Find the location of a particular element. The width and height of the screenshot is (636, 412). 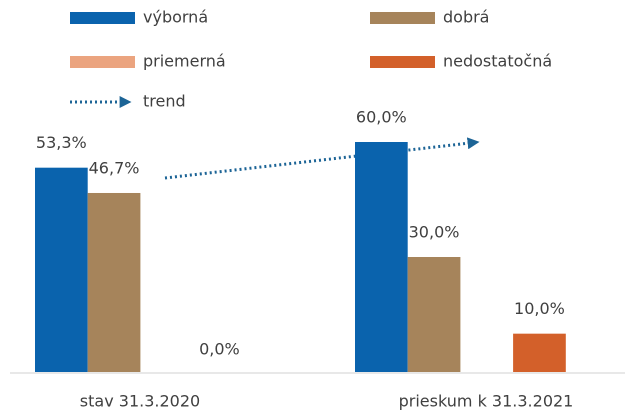

trend-arrow is located at coordinates (322, 158).